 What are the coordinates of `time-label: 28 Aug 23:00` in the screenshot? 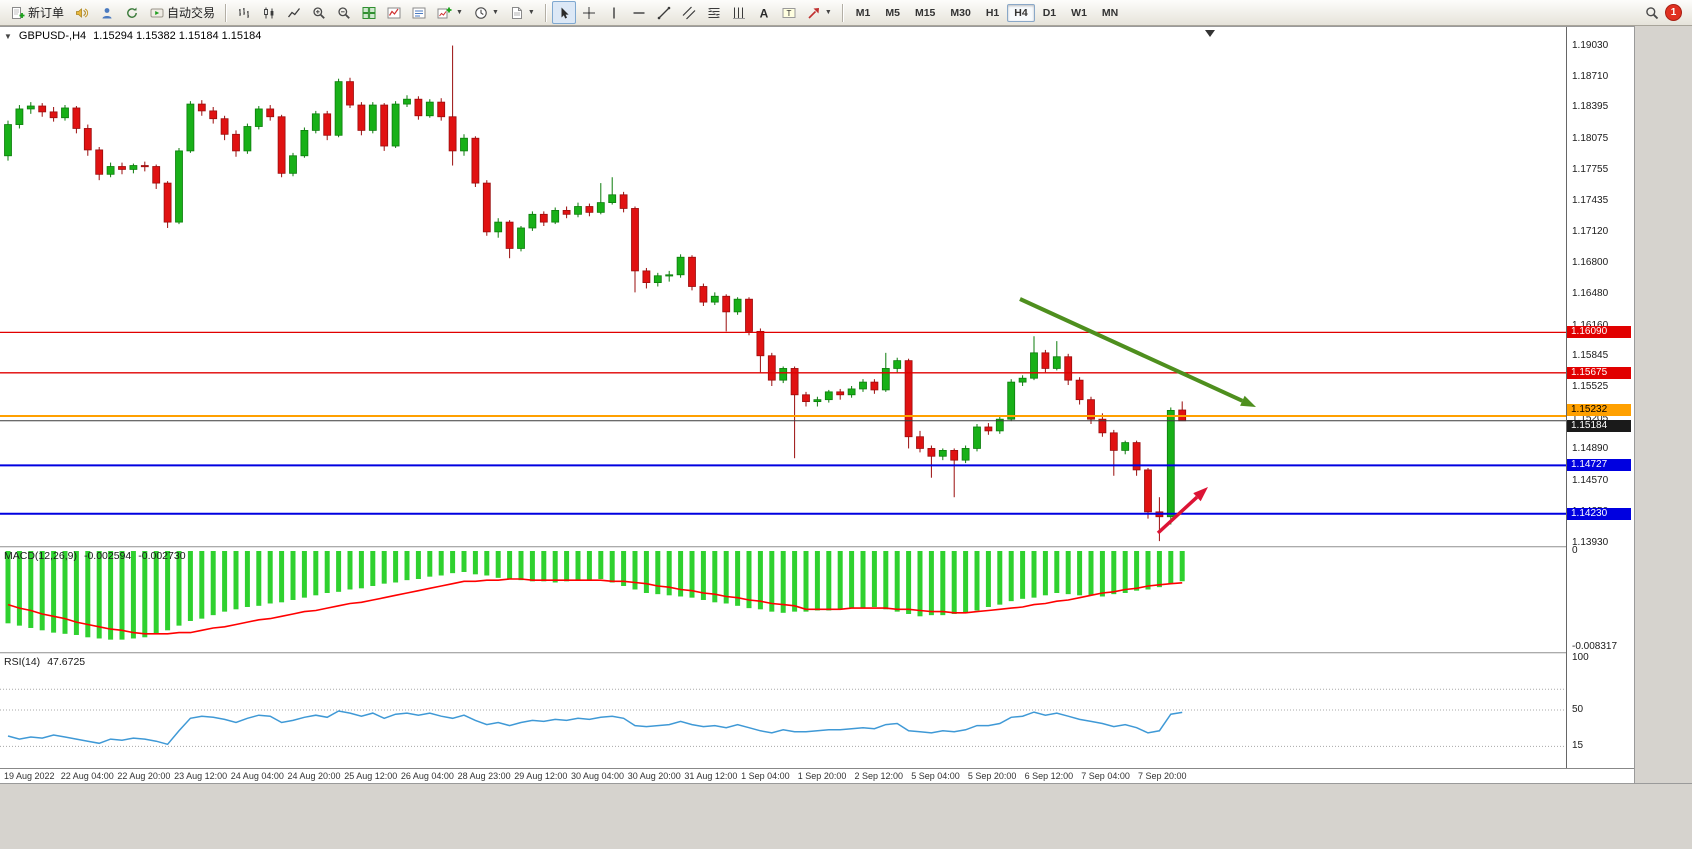 It's located at (484, 776).